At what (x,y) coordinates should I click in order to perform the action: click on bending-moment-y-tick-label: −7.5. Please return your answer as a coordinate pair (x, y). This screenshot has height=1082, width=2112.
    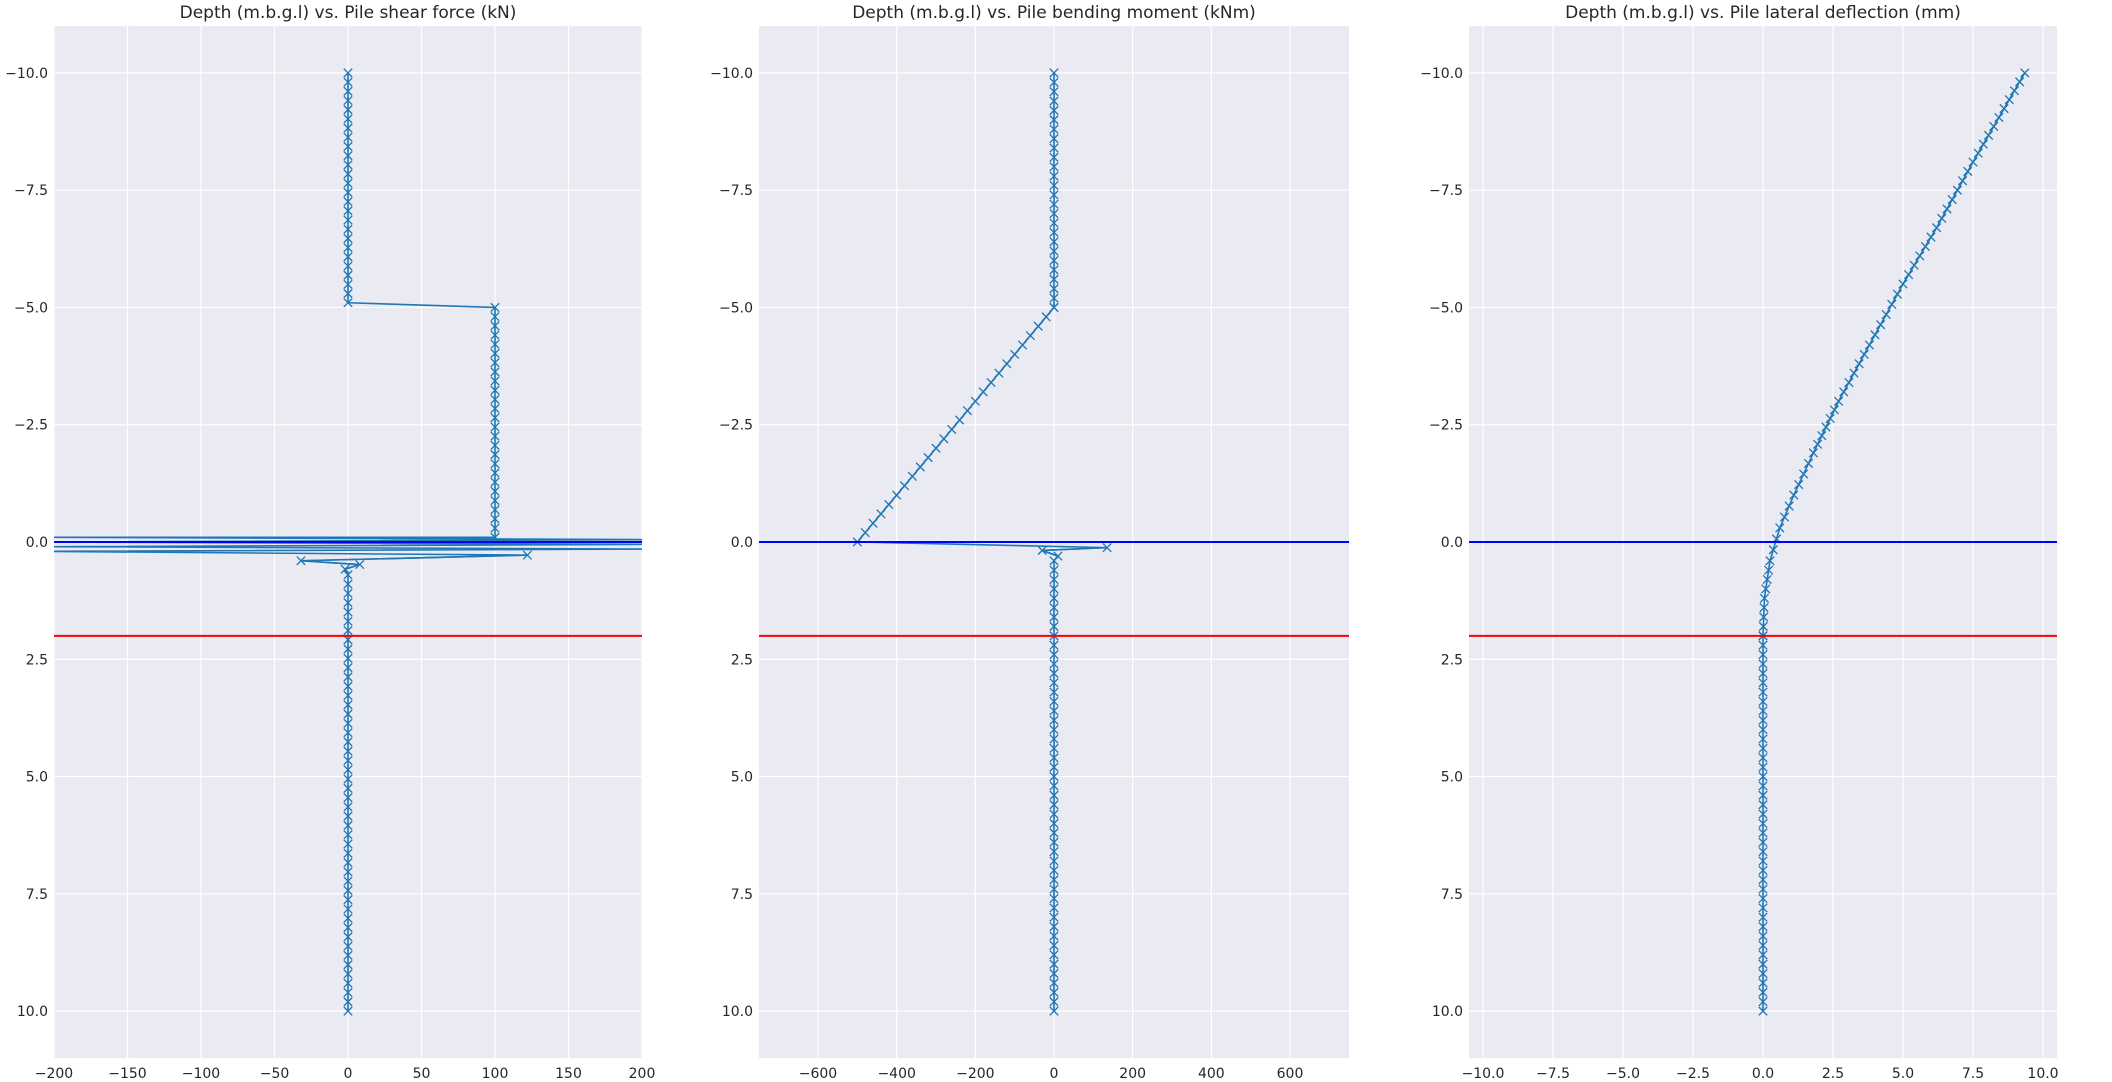
    Looking at the image, I should click on (736, 191).